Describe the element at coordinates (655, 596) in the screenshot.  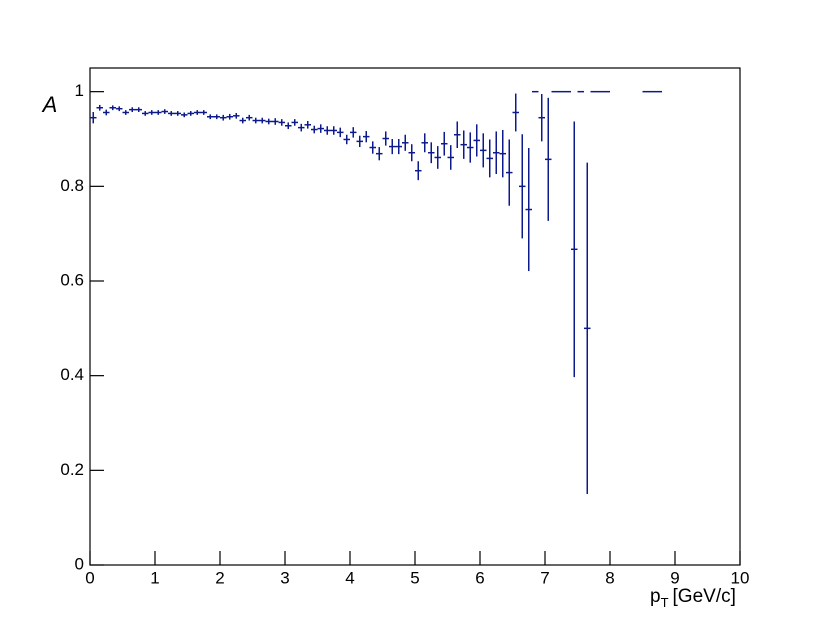
I see `x-label-p: p` at that location.